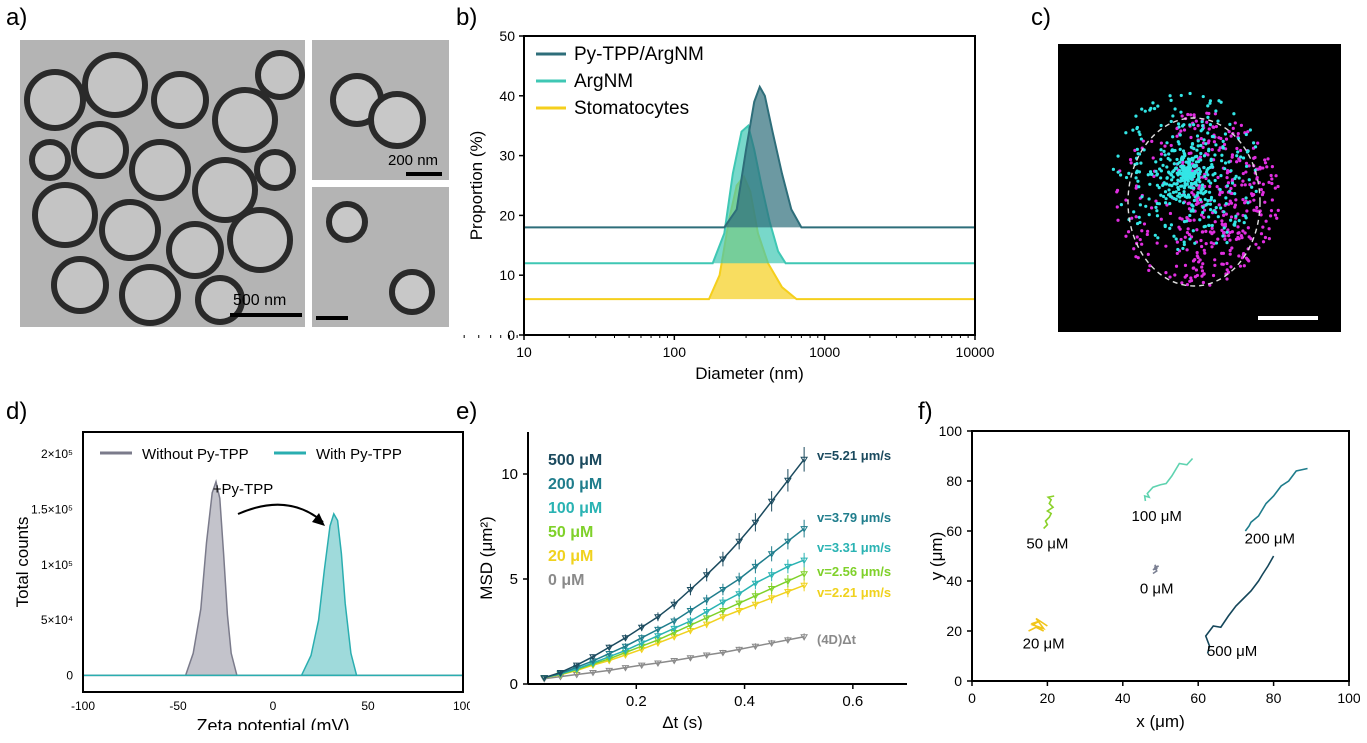 The width and height of the screenshot is (1367, 743). Describe the element at coordinates (380, 257) in the screenshot. I see `tem-micrograph-inset-bottom` at that location.